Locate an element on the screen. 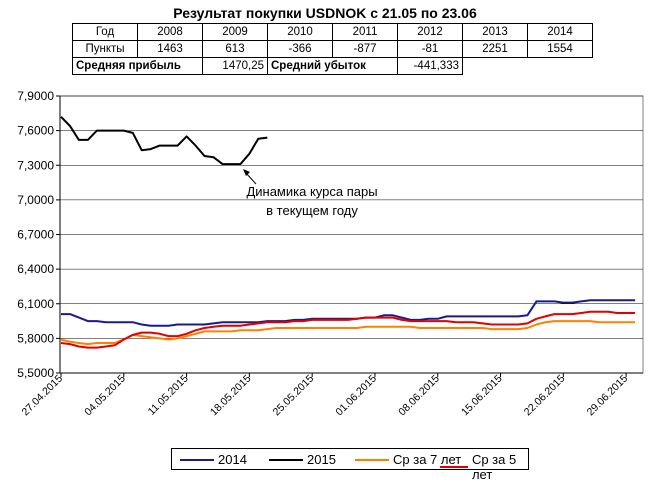  legend-item: 2015 is located at coordinates (302, 459).